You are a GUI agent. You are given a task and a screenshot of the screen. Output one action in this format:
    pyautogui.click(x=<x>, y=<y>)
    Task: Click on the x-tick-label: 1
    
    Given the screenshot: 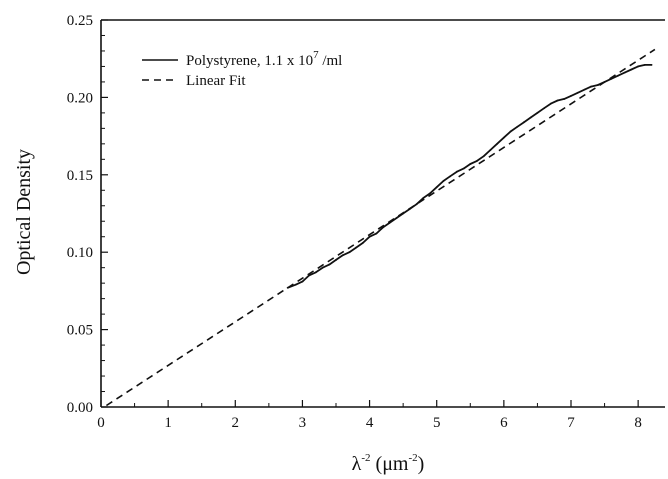 What is the action you would take?
    pyautogui.click(x=168, y=423)
    